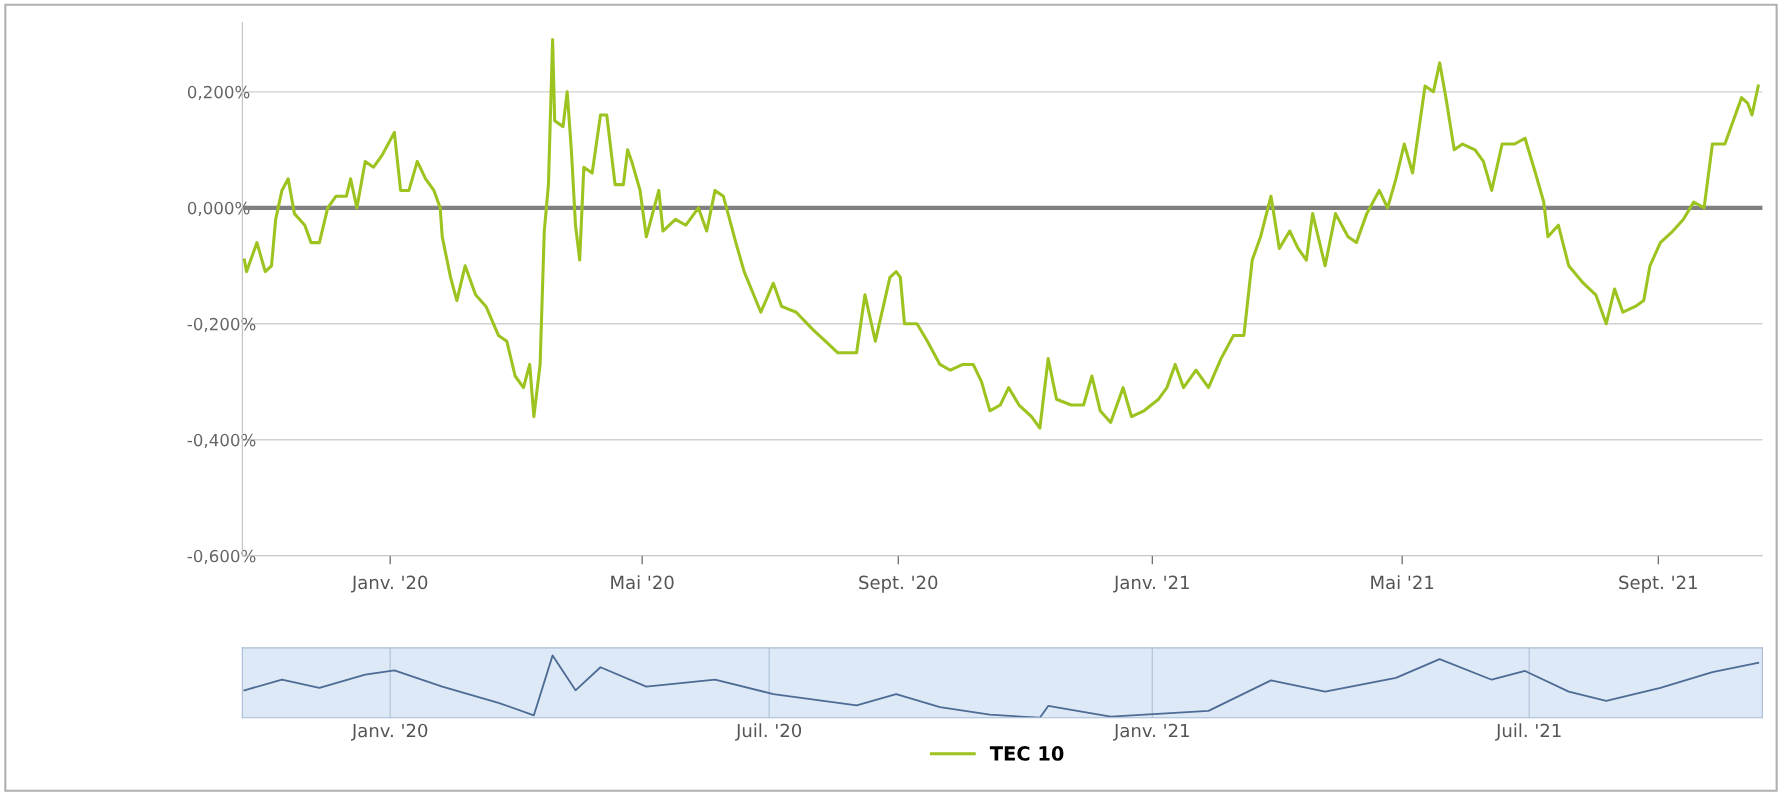  I want to click on y-tick-label: -0,400%, so click(221, 441).